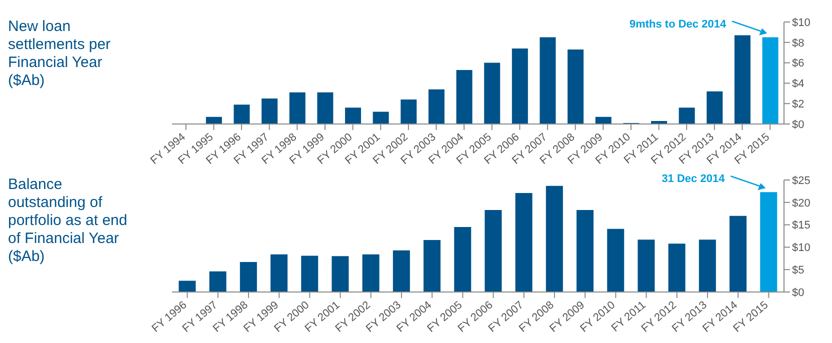  Describe the element at coordinates (798, 270) in the screenshot. I see `y-tick-label: $5` at that location.